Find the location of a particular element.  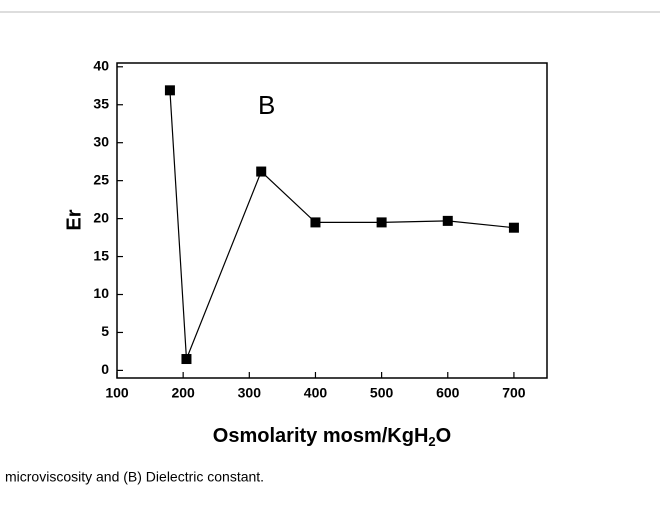

x-axis-label: Osmolarity mosm/KgH2O is located at coordinates (332, 437).